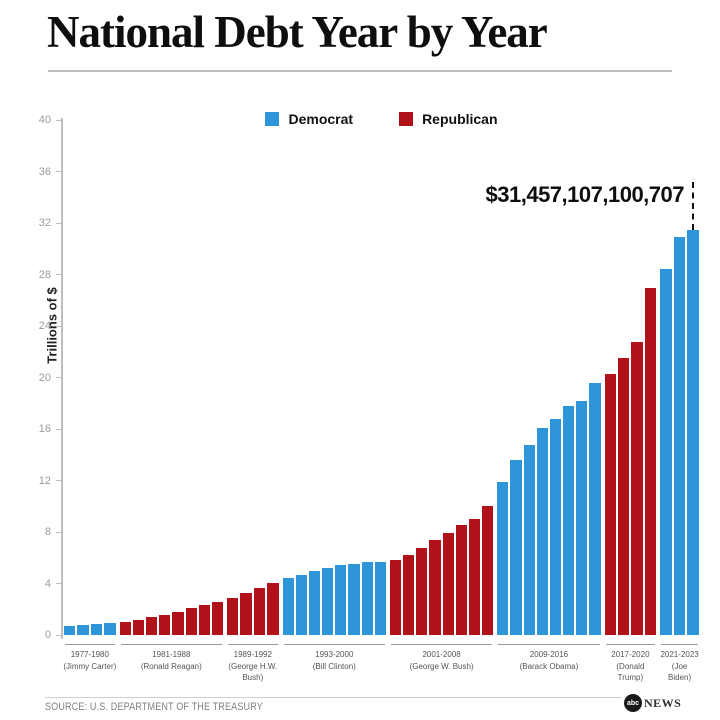  Describe the element at coordinates (367, 598) in the screenshot. I see `bar-1999` at that location.